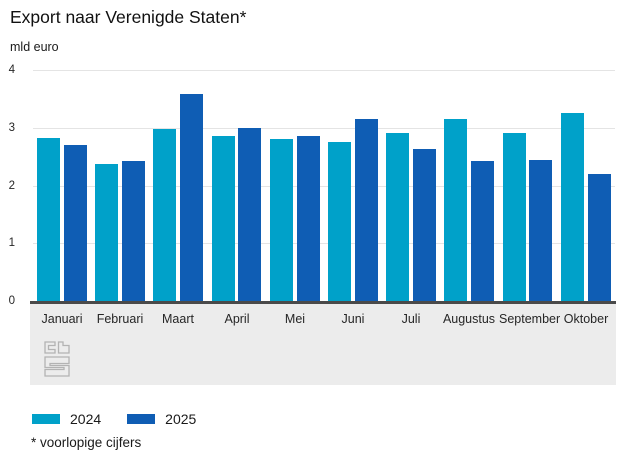 The image size is (627, 470). Describe the element at coordinates (324, 70) in the screenshot. I see `gridline-y4` at that location.